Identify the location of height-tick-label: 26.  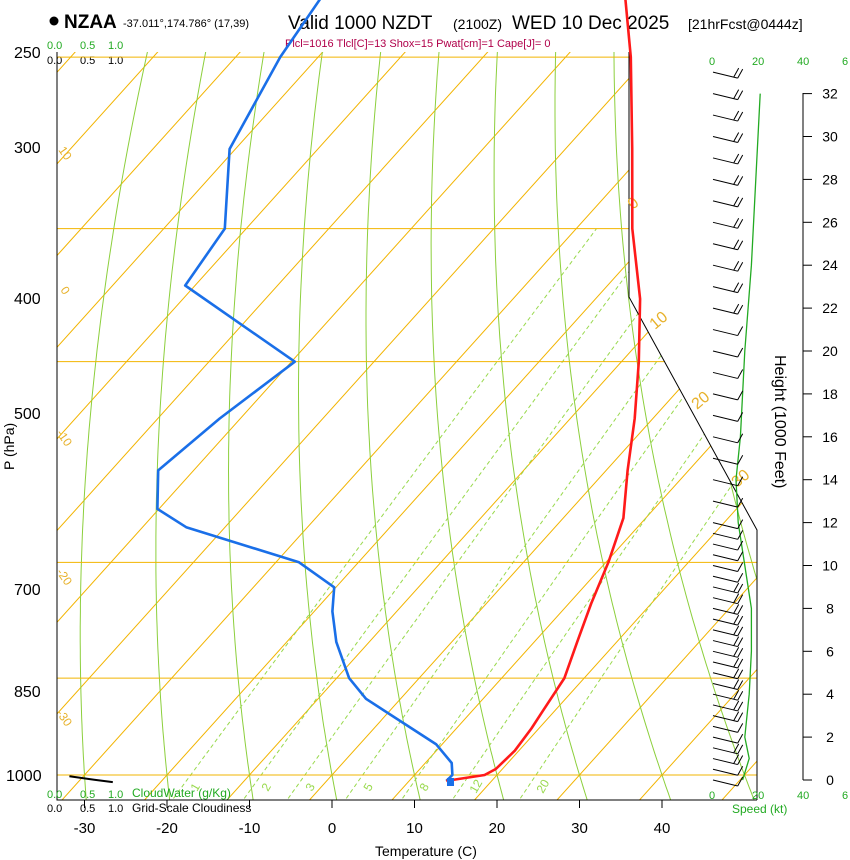
(830, 222).